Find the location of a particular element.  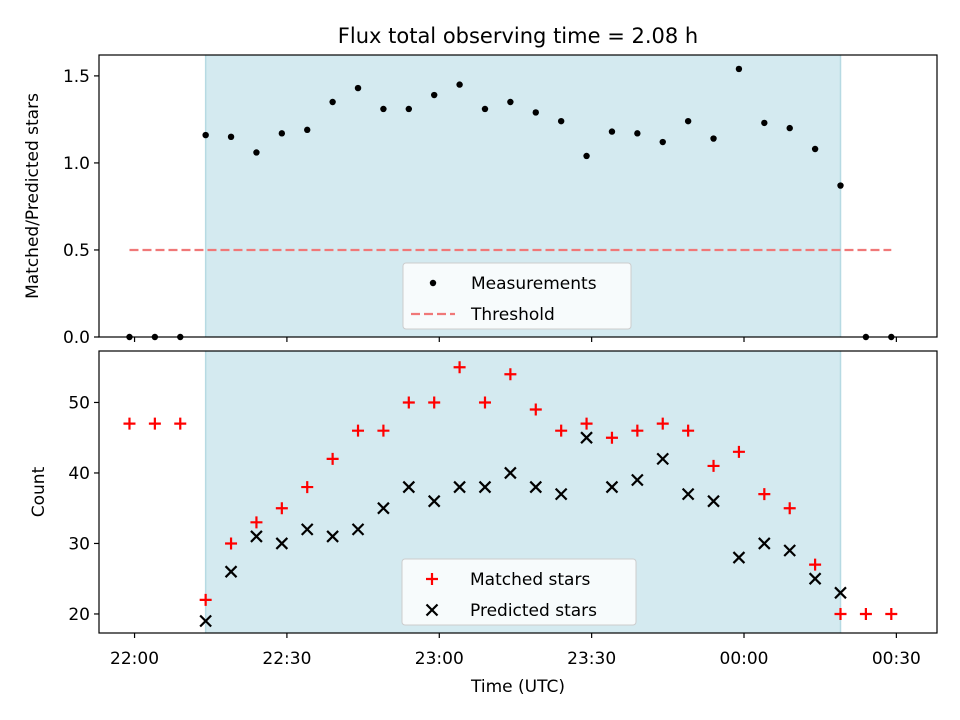

x-tick-label: 22:00 is located at coordinates (134, 659).